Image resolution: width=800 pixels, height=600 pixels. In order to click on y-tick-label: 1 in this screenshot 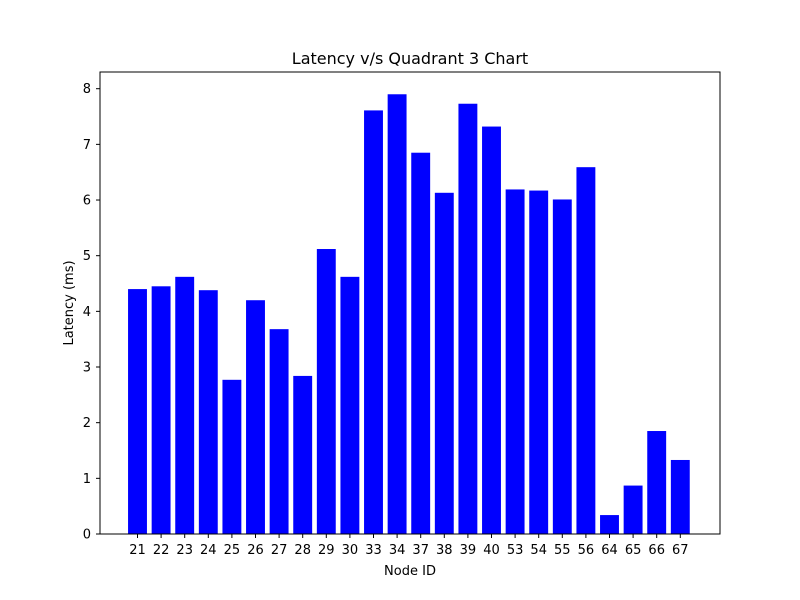, I will do `click(87, 479)`.